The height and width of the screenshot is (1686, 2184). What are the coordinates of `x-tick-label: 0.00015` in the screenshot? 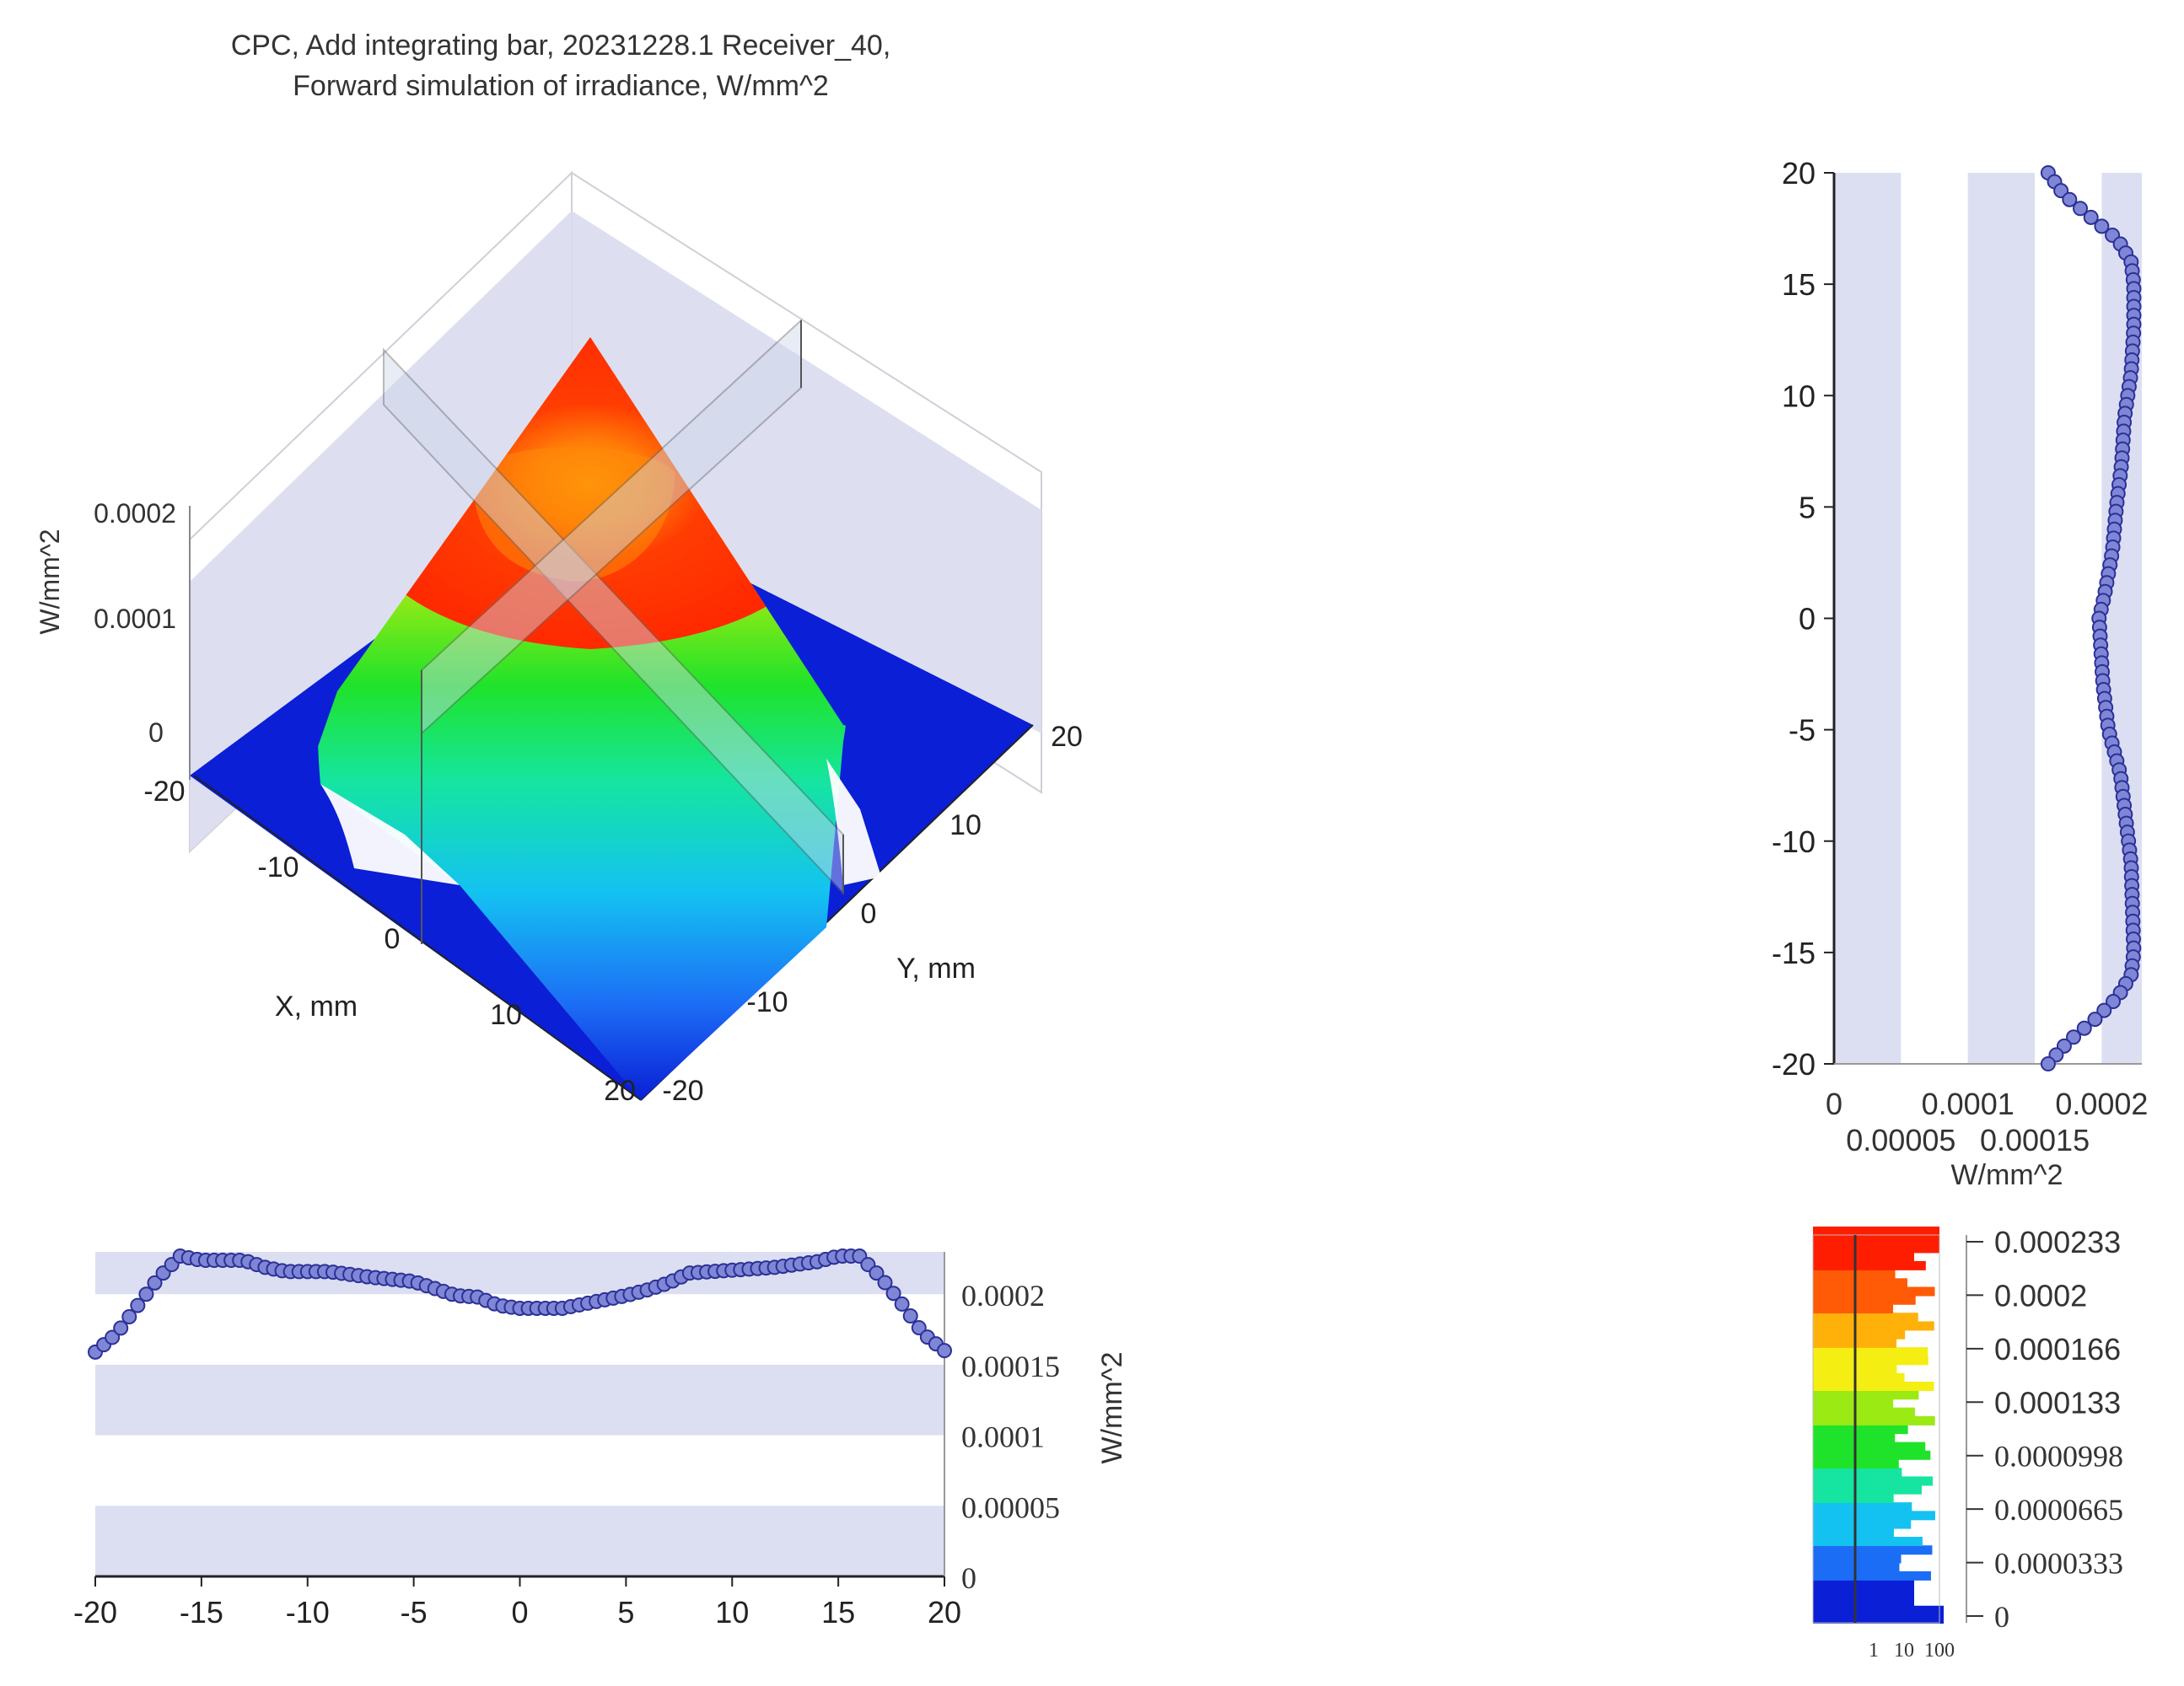 It's located at (2035, 1140).